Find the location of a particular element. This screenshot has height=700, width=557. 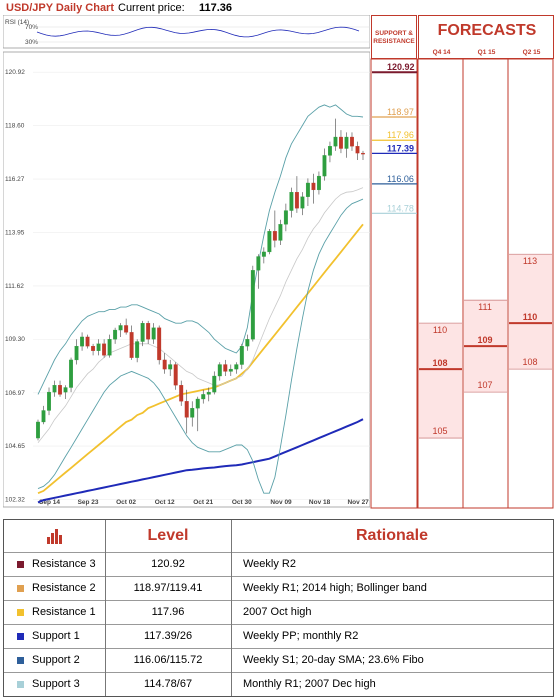

forecast-high-label: 111 is located at coordinates (485, 307).